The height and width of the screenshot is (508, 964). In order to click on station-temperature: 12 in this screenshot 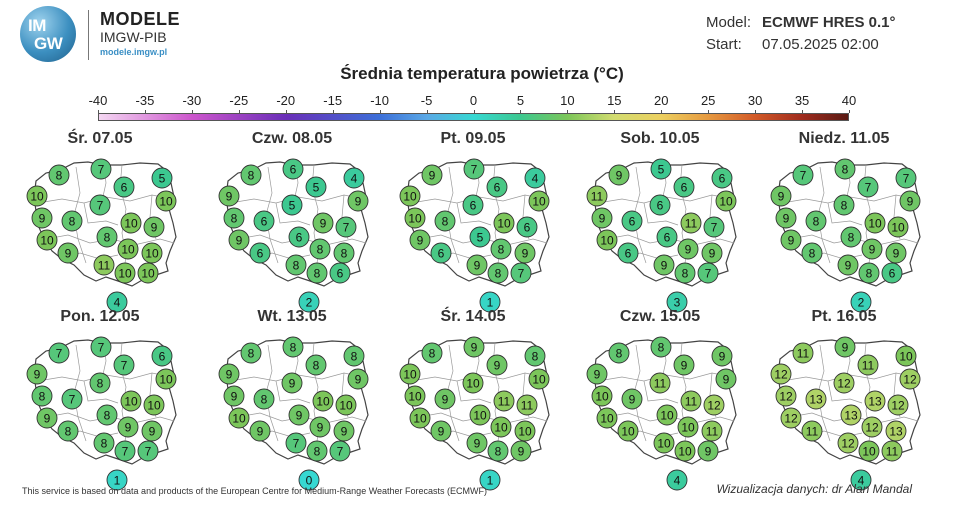, I will do `click(844, 384)`.